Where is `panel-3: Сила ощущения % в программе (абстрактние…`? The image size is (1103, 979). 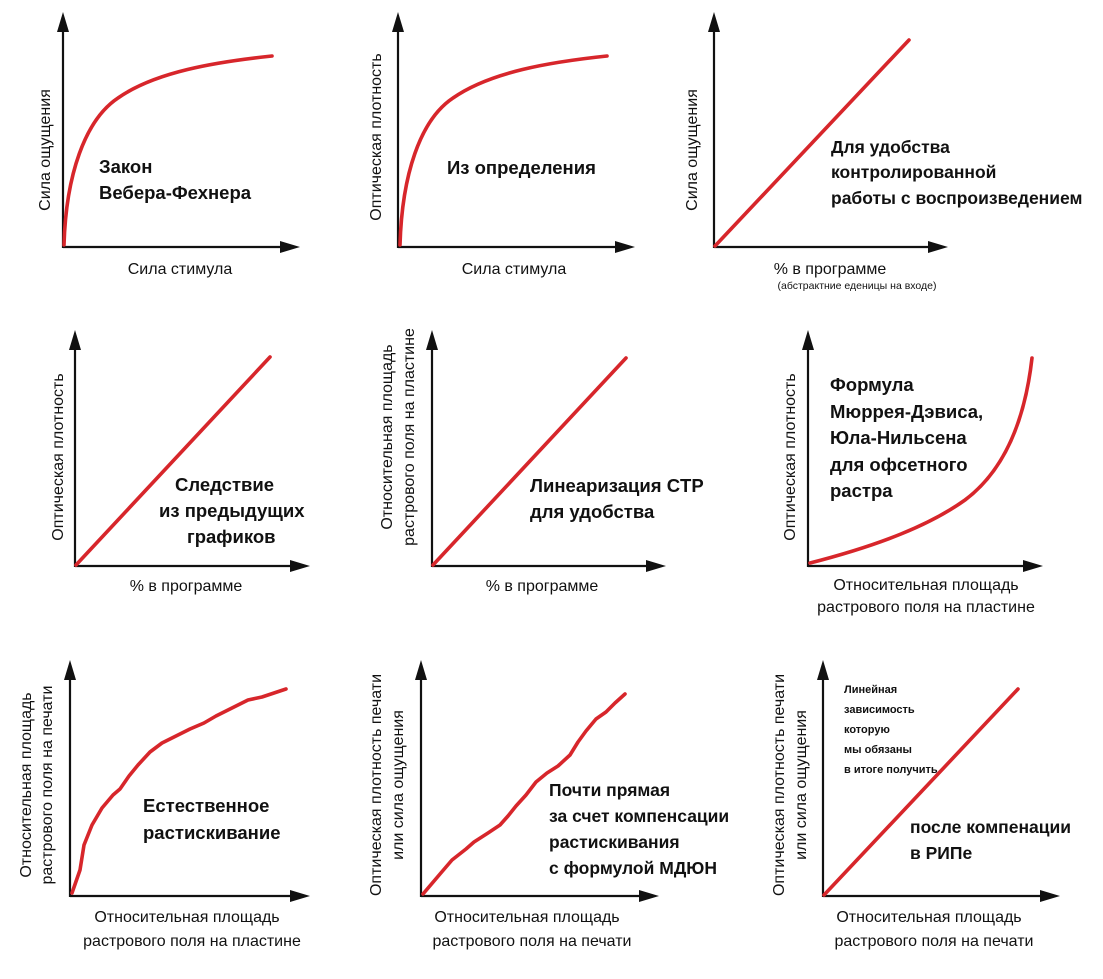 panel-3: Сила ощущения % в программе (абстрактние… is located at coordinates (883, 152).